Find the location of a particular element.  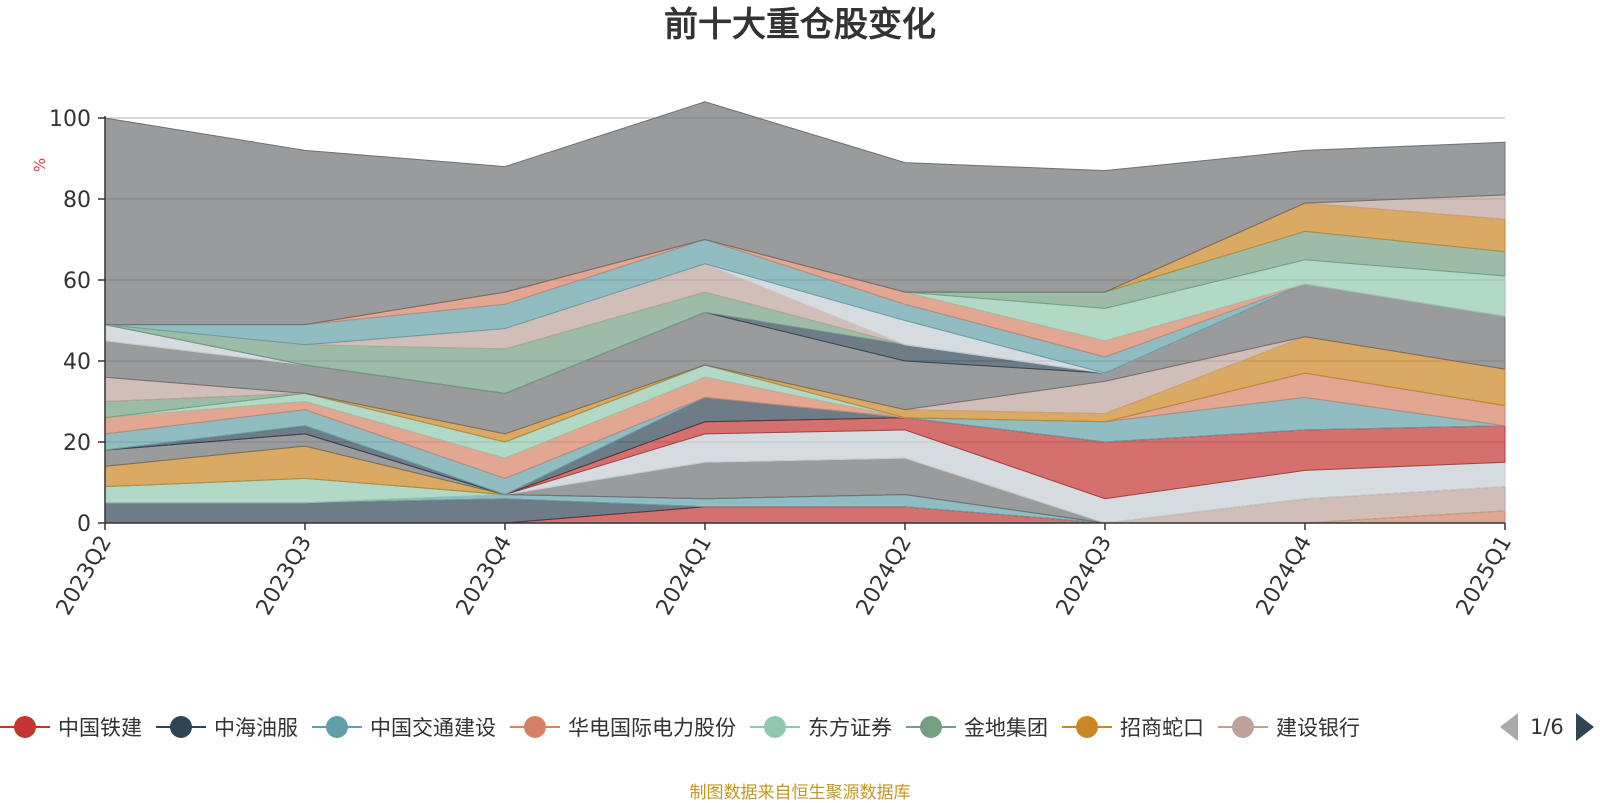

y-tick-label-2: 40 is located at coordinates (77, 362).